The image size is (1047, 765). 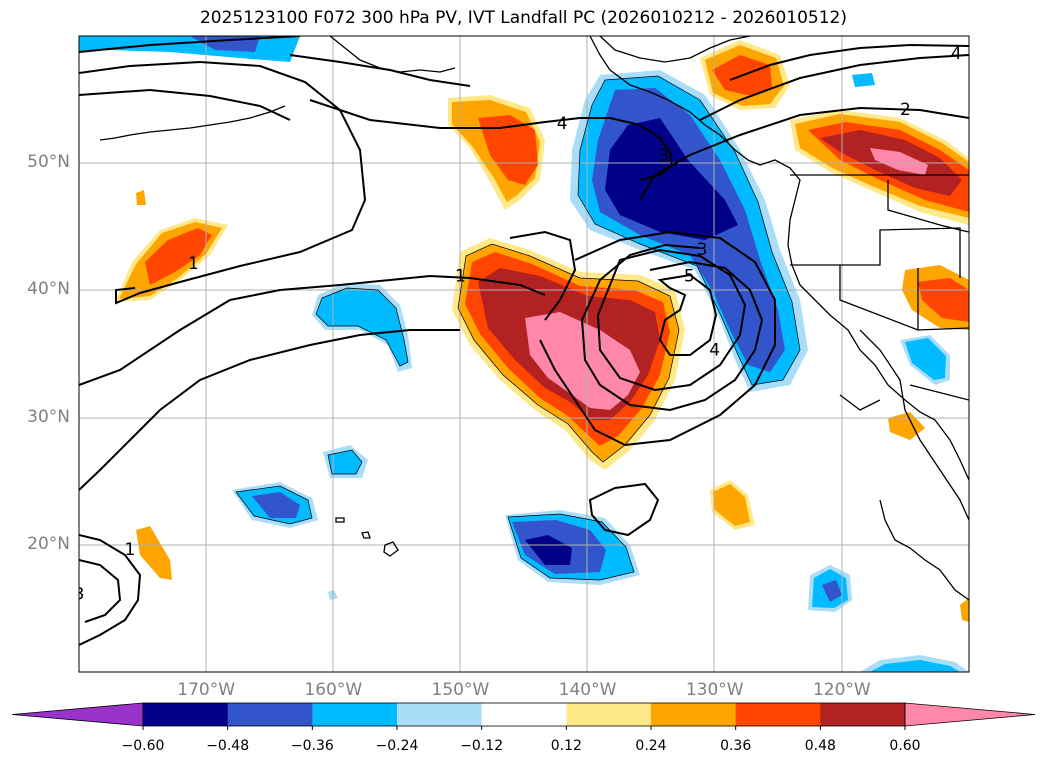 What do you see at coordinates (841, 690) in the screenshot?
I see `lon-tick-label: 120°W` at bounding box center [841, 690].